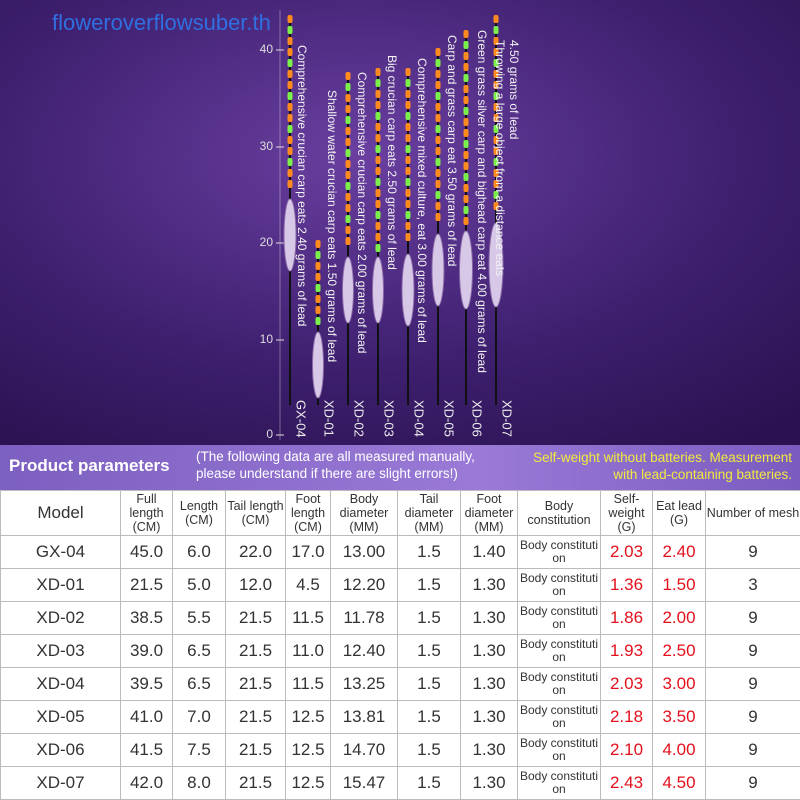 Image resolution: width=800 pixels, height=800 pixels. What do you see at coordinates (308, 684) in the screenshot?
I see `table-cell: 11.5` at bounding box center [308, 684].